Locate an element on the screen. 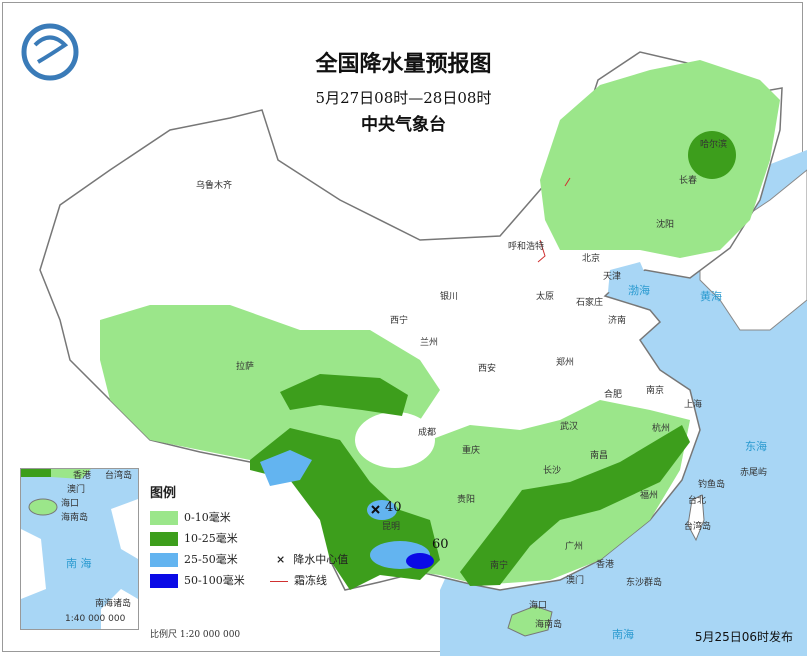 Image resolution: width=807 pixels, height=656 pixels. inset-map is located at coordinates (79, 549).